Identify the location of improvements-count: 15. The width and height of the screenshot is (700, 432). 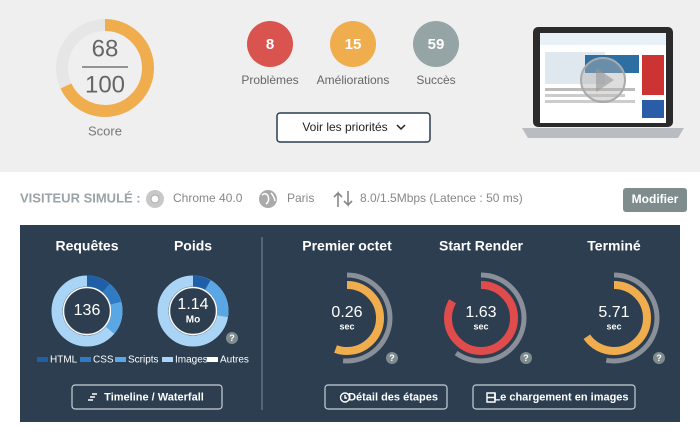
(353, 44).